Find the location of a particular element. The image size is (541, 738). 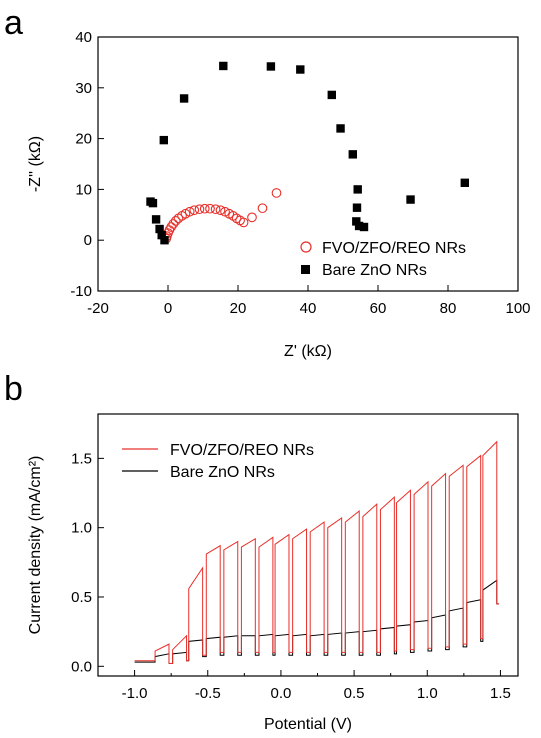

legend-marker-zno is located at coordinates (305, 269).